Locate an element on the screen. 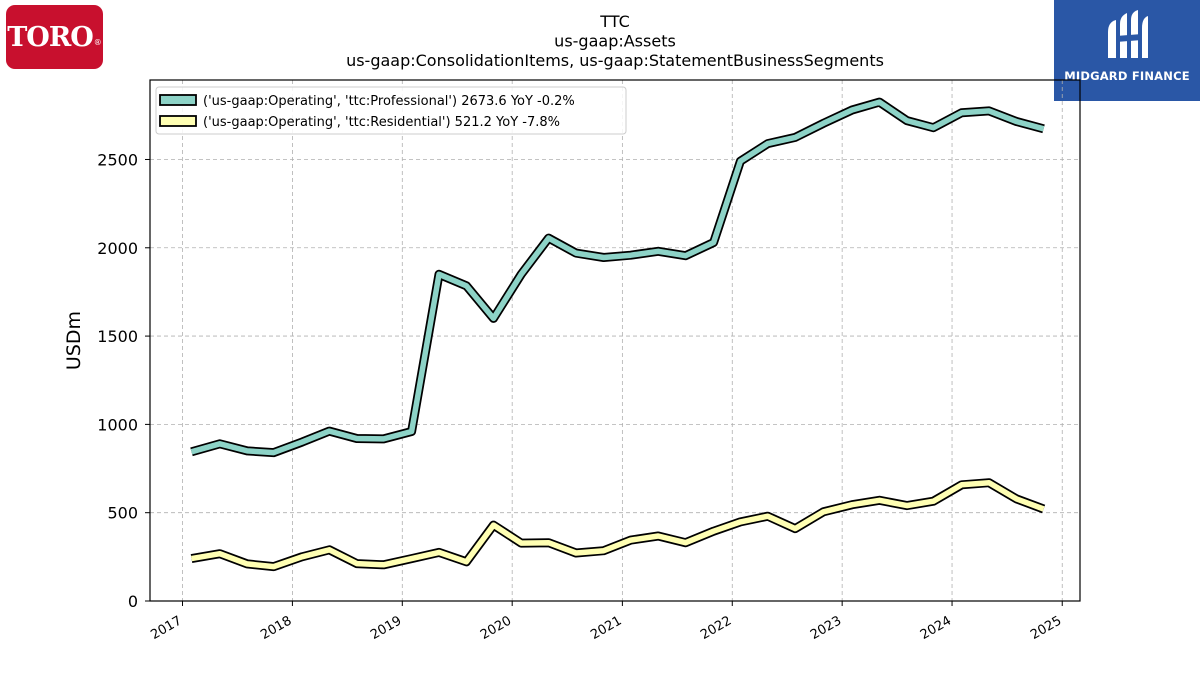  x-tick-label: 2021 is located at coordinates (606, 628).